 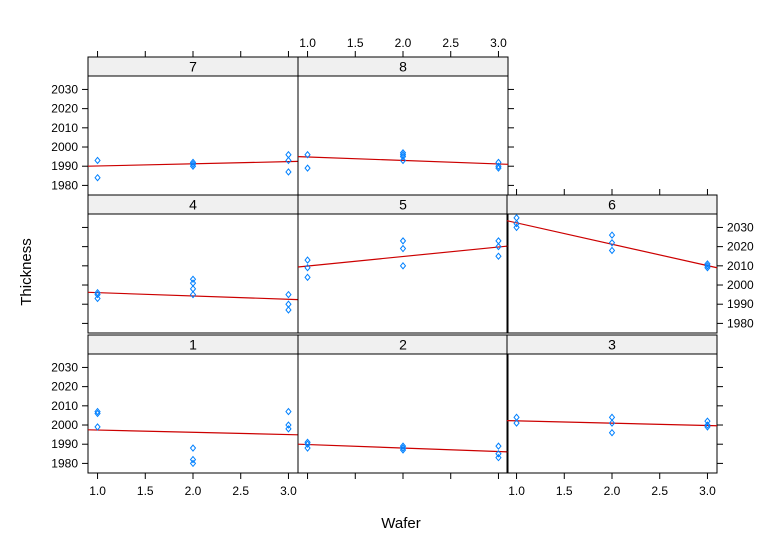 I want to click on panel-3: 3, so click(x=612, y=404).